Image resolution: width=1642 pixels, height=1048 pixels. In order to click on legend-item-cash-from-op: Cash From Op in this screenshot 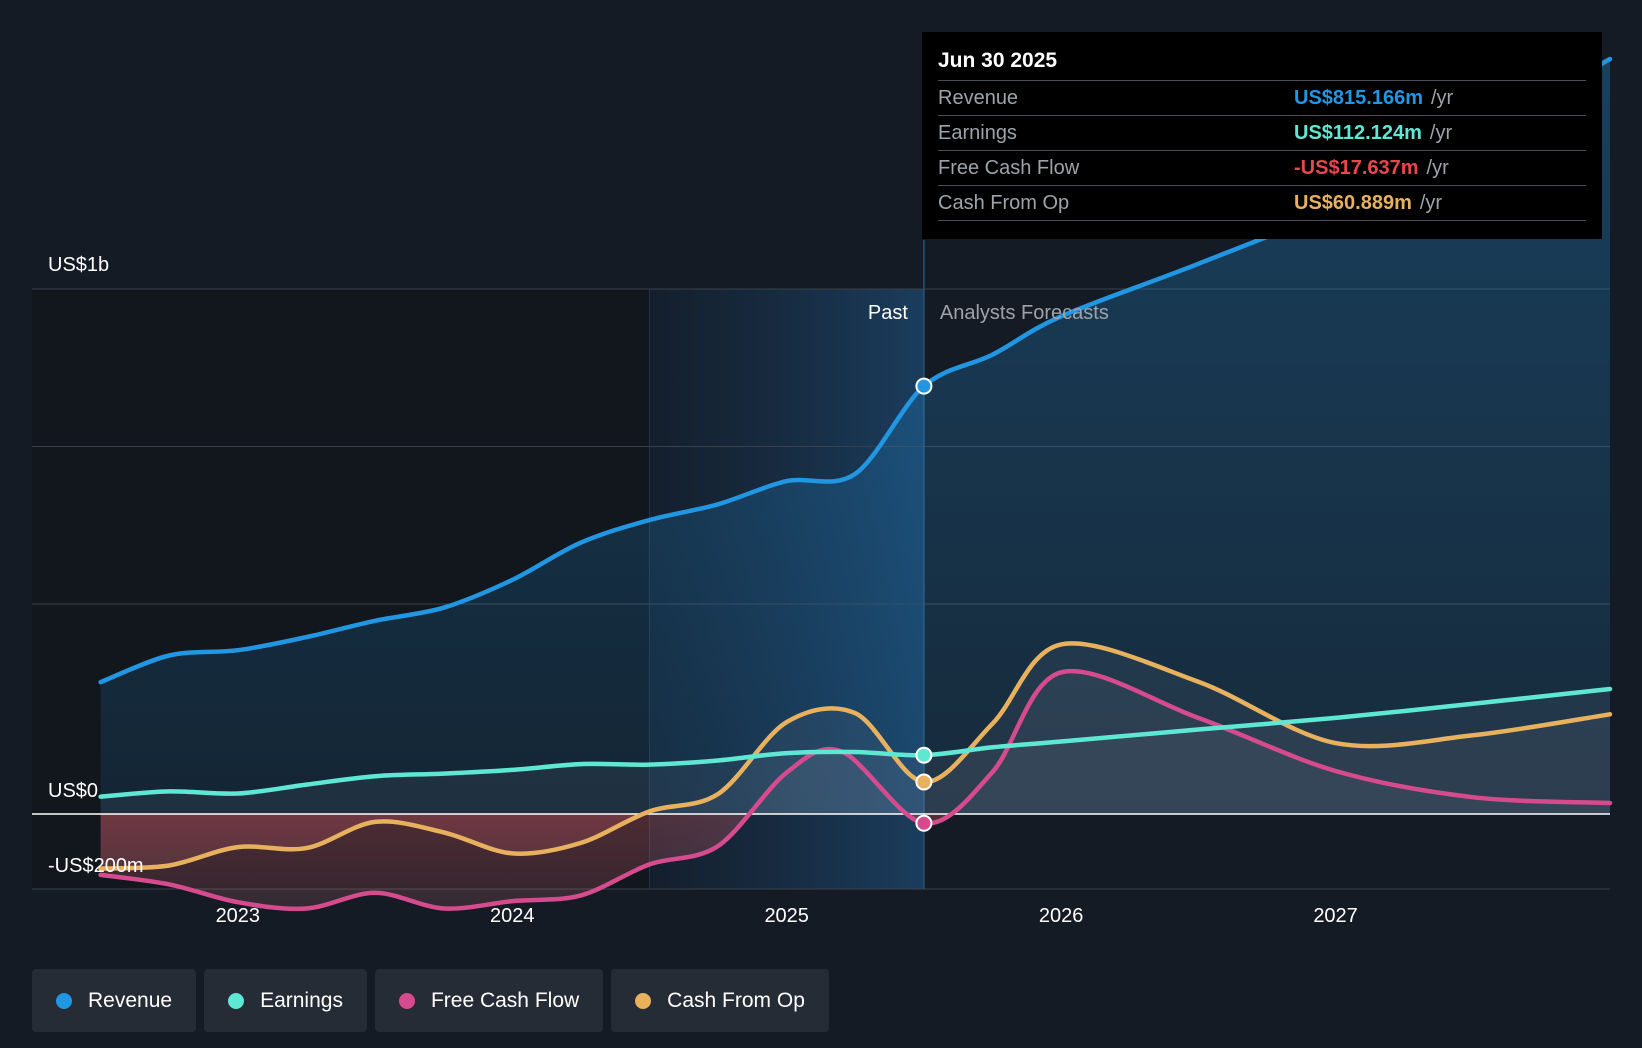, I will do `click(720, 1000)`.